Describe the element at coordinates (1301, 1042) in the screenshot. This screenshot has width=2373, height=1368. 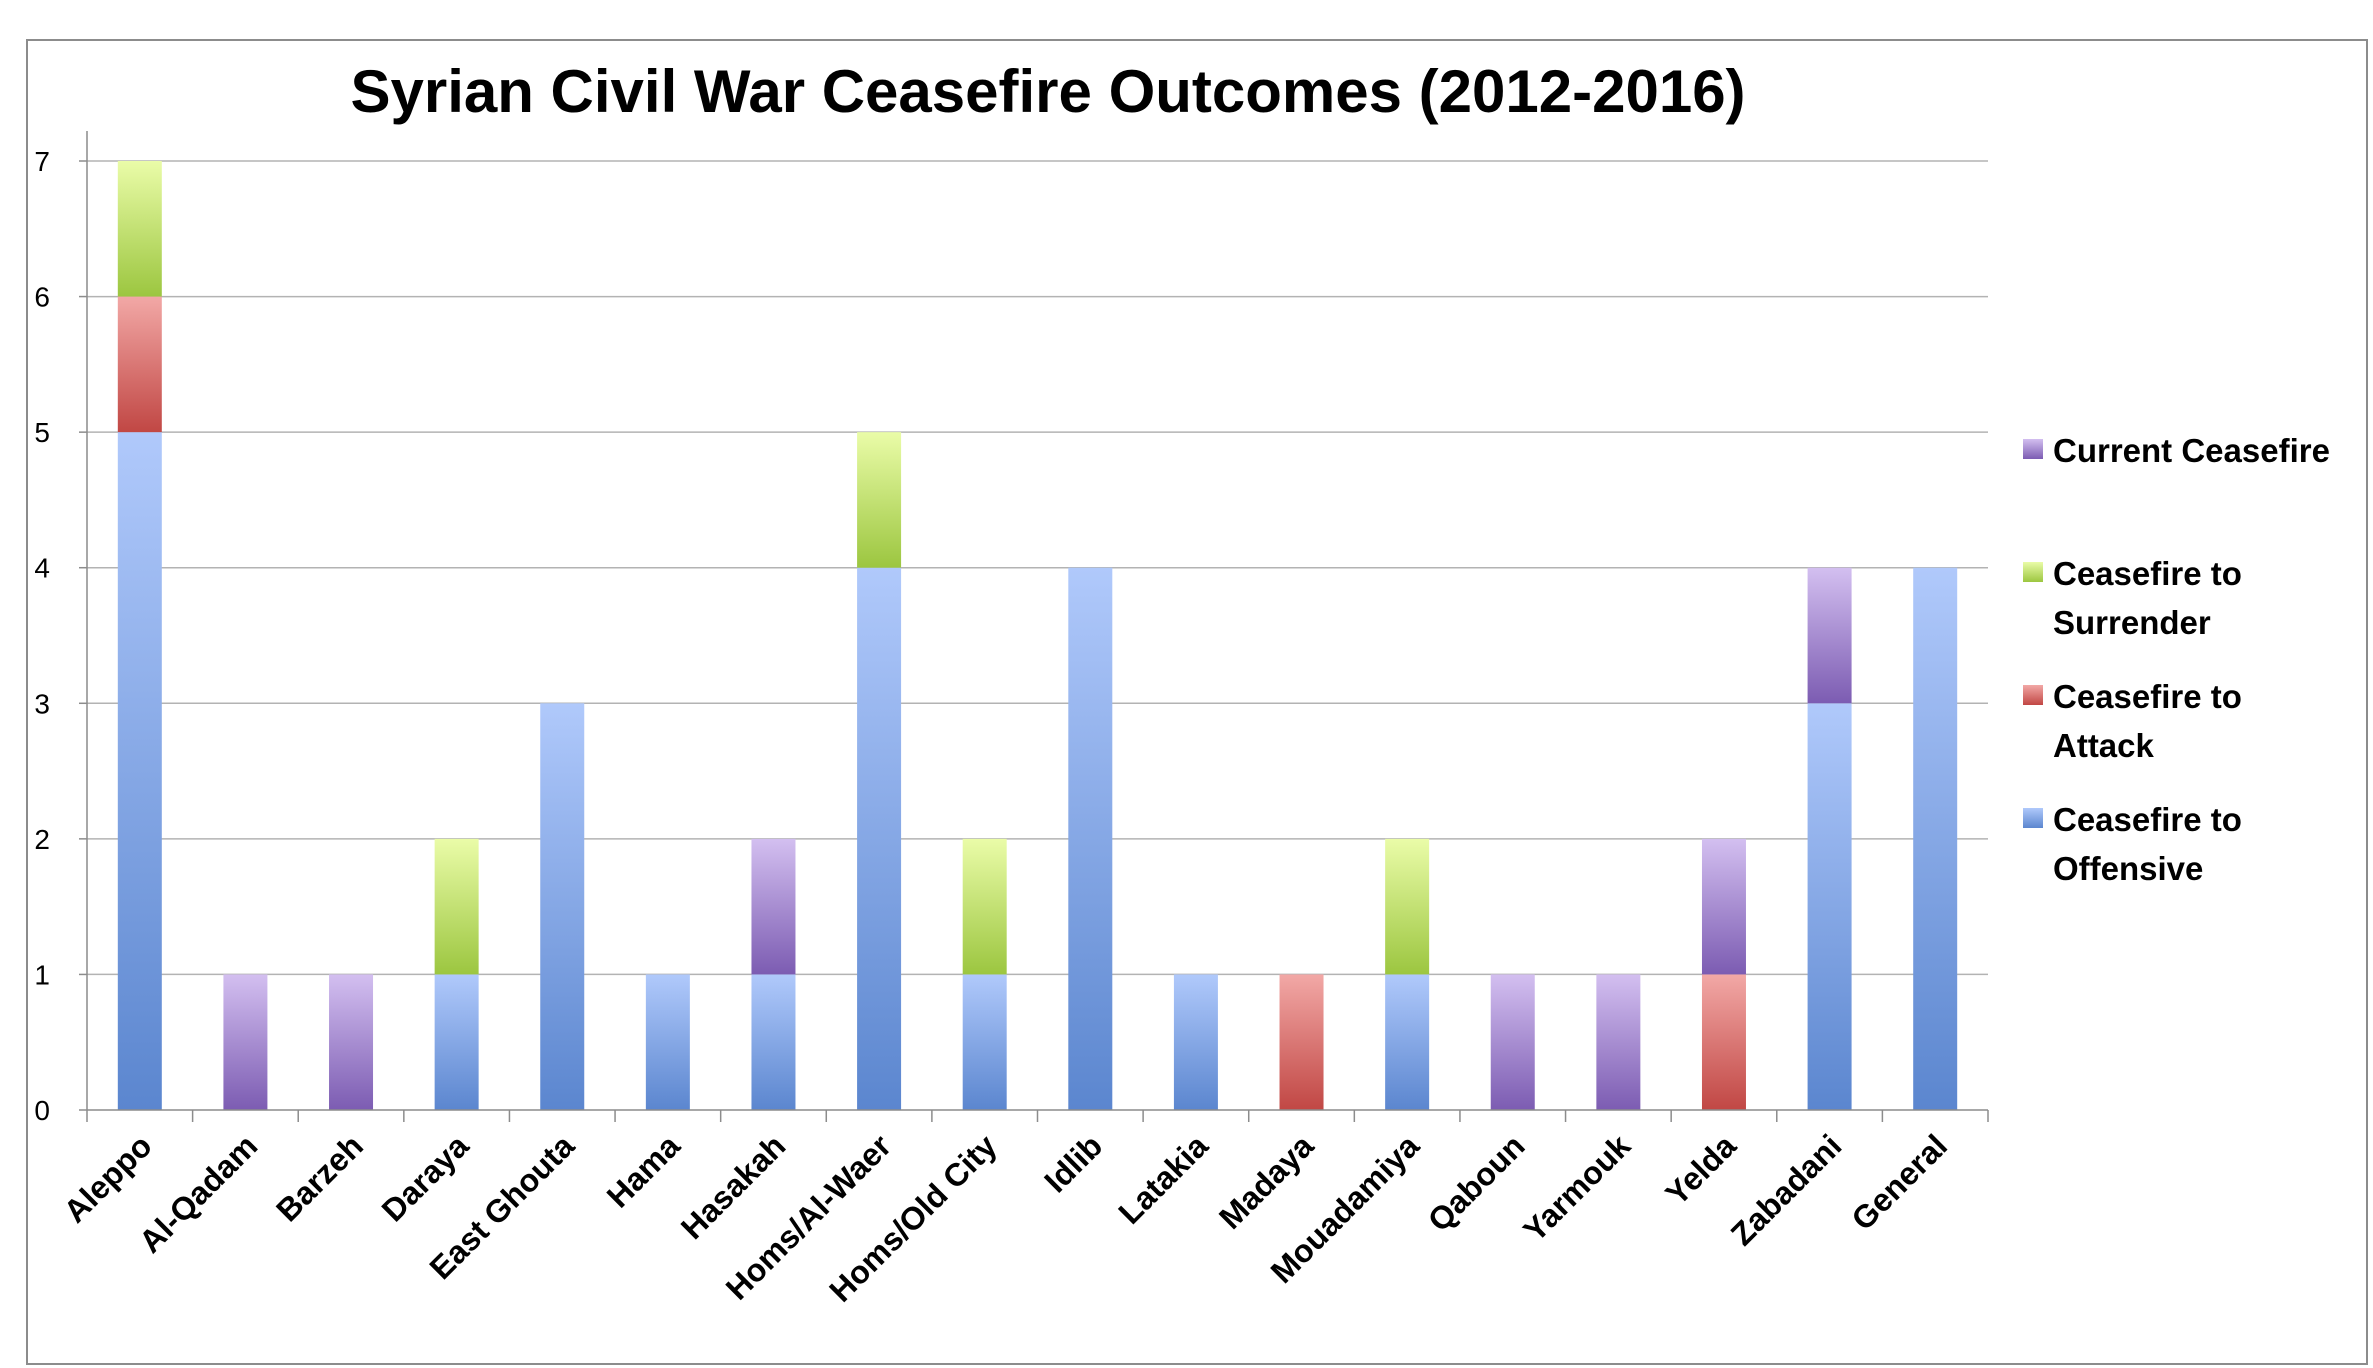
I see `bar-madaya-ceasefire-to-attack` at that location.